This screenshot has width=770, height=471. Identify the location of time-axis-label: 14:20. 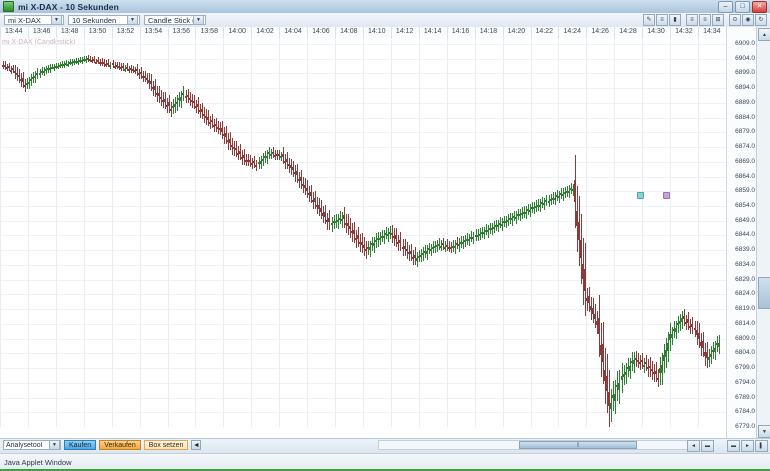
(516, 31).